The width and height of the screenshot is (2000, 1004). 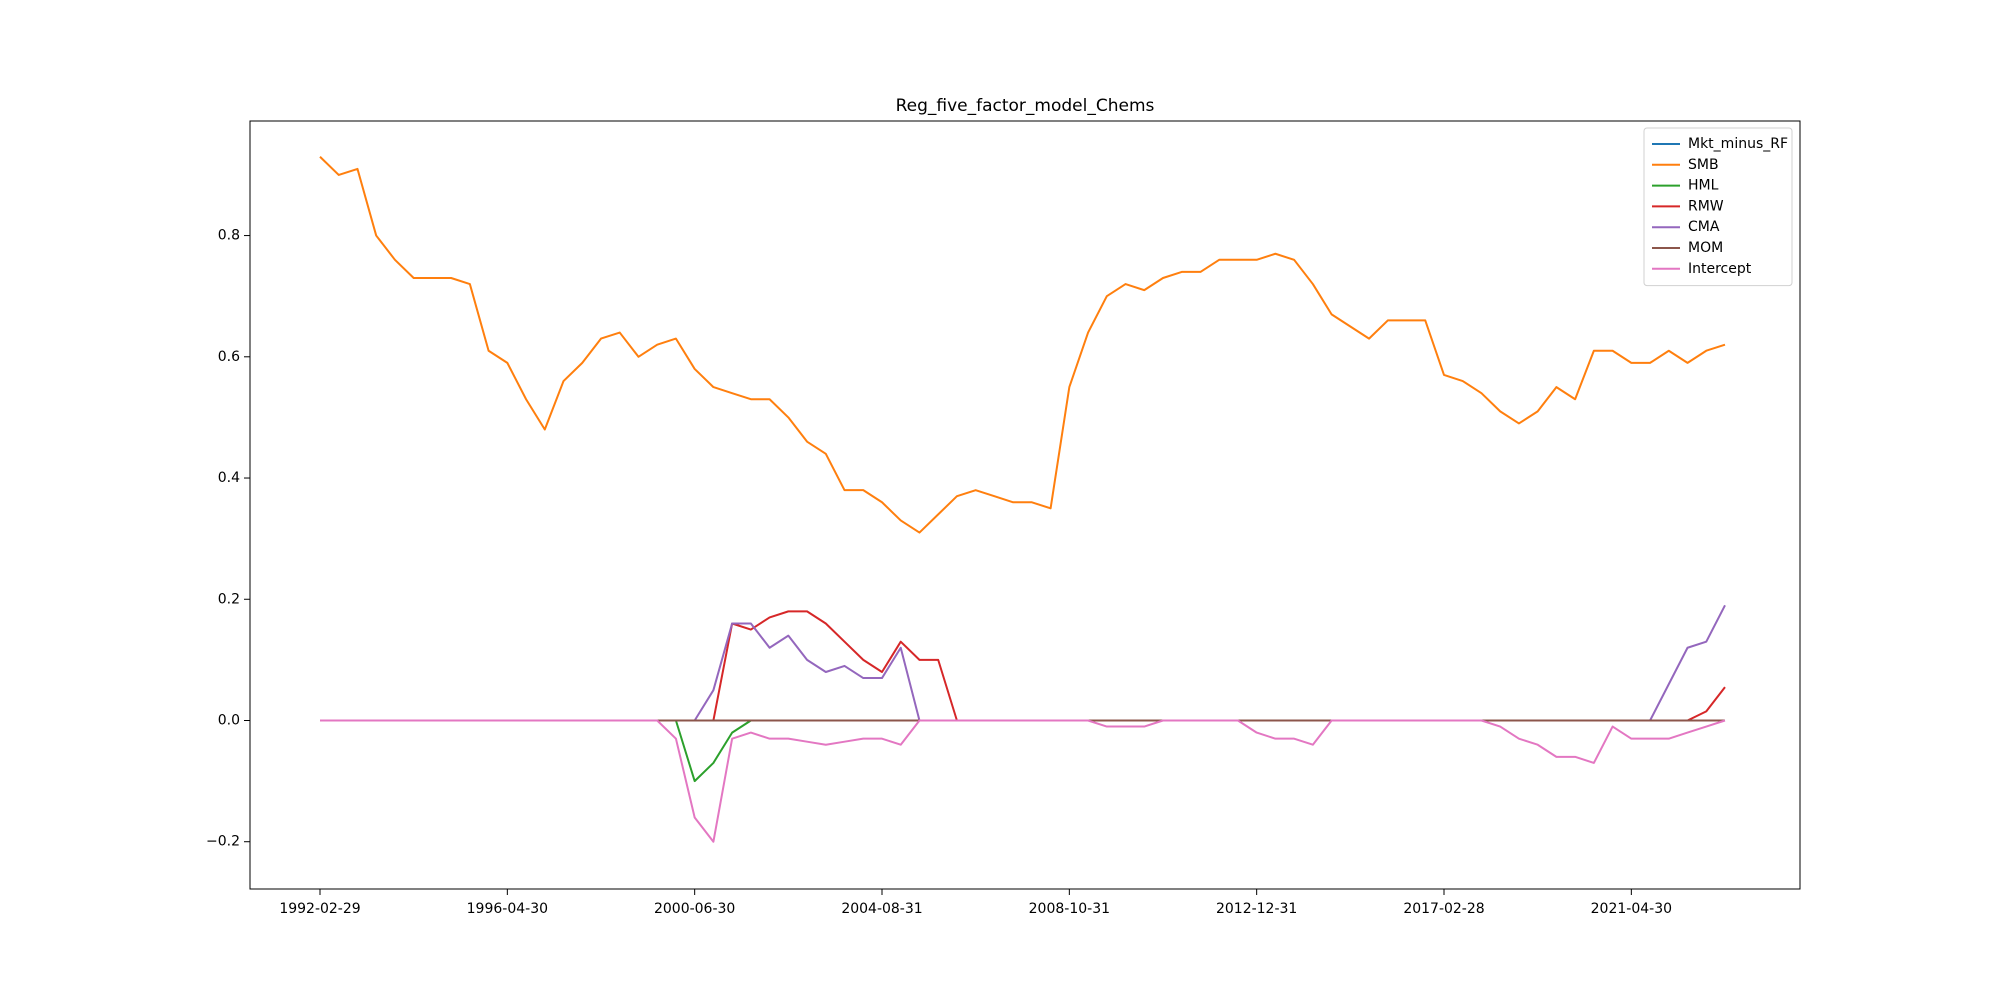 I want to click on x-tick-label: 2012-12-31, so click(x=1256, y=909).